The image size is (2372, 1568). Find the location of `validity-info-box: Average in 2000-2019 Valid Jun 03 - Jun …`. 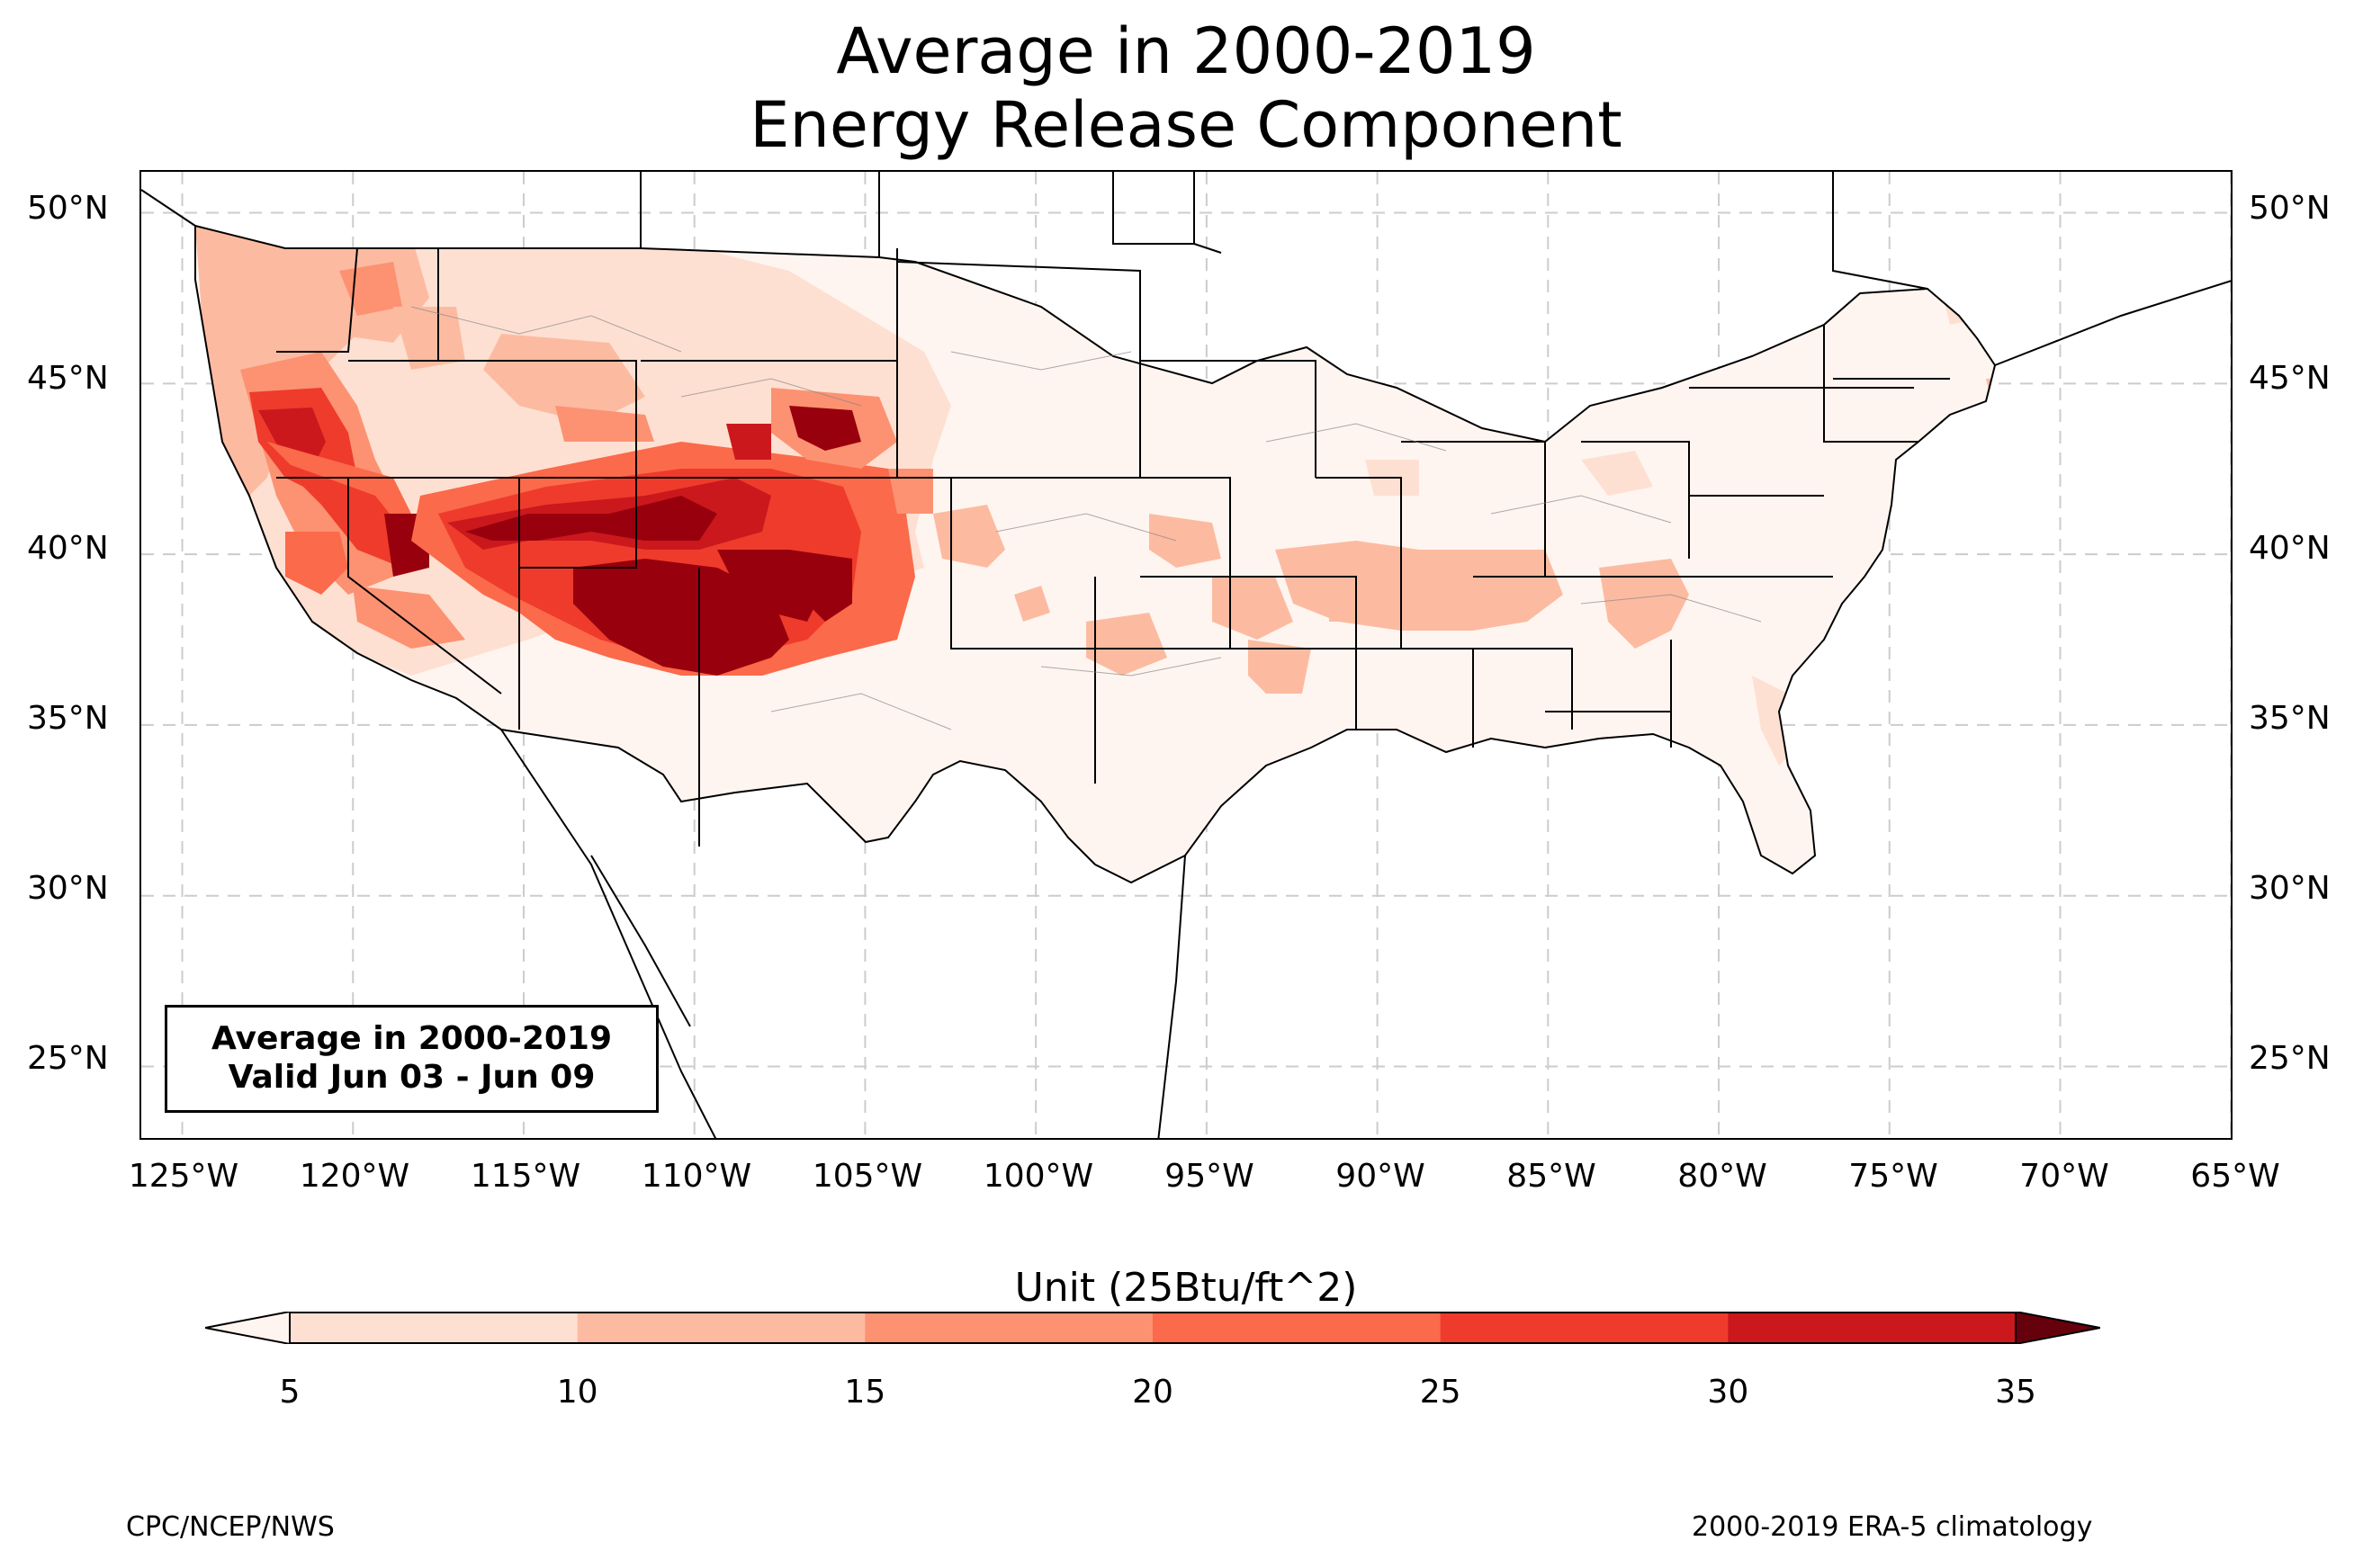

validity-info-box: Average in 2000-2019 Valid Jun 03 - Jun … is located at coordinates (412, 1059).